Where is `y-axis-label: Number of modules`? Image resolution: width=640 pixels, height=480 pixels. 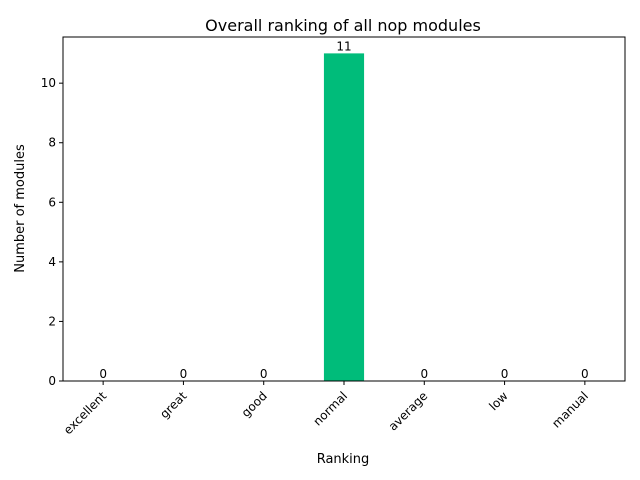
y-axis-label: Number of modules is located at coordinates (20, 208).